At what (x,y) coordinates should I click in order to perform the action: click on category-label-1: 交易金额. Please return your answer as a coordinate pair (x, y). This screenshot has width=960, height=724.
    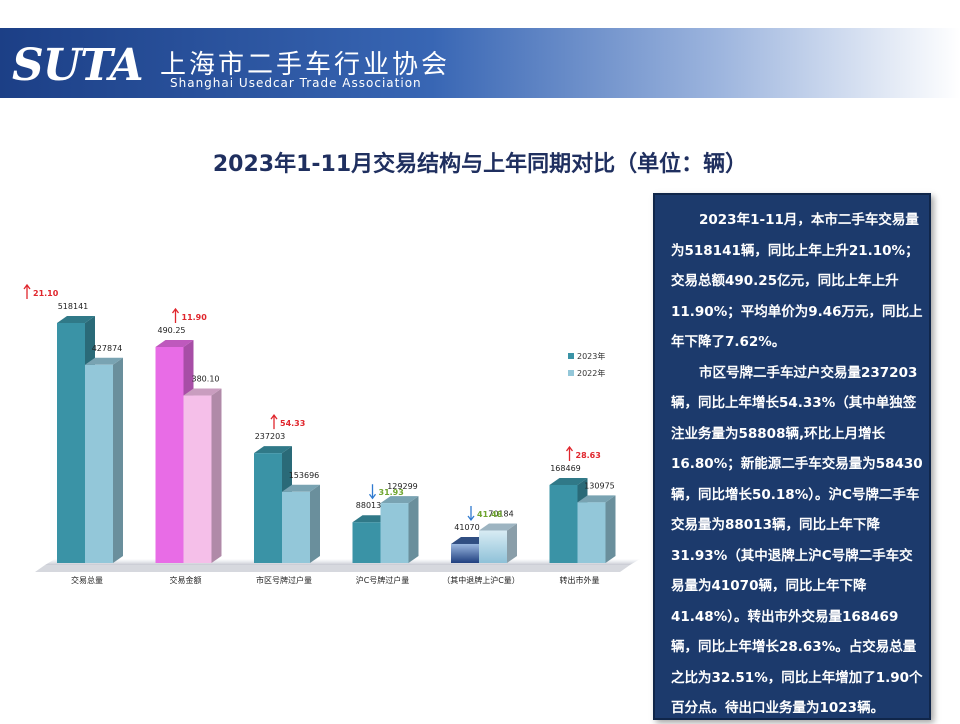
    Looking at the image, I should click on (186, 580).